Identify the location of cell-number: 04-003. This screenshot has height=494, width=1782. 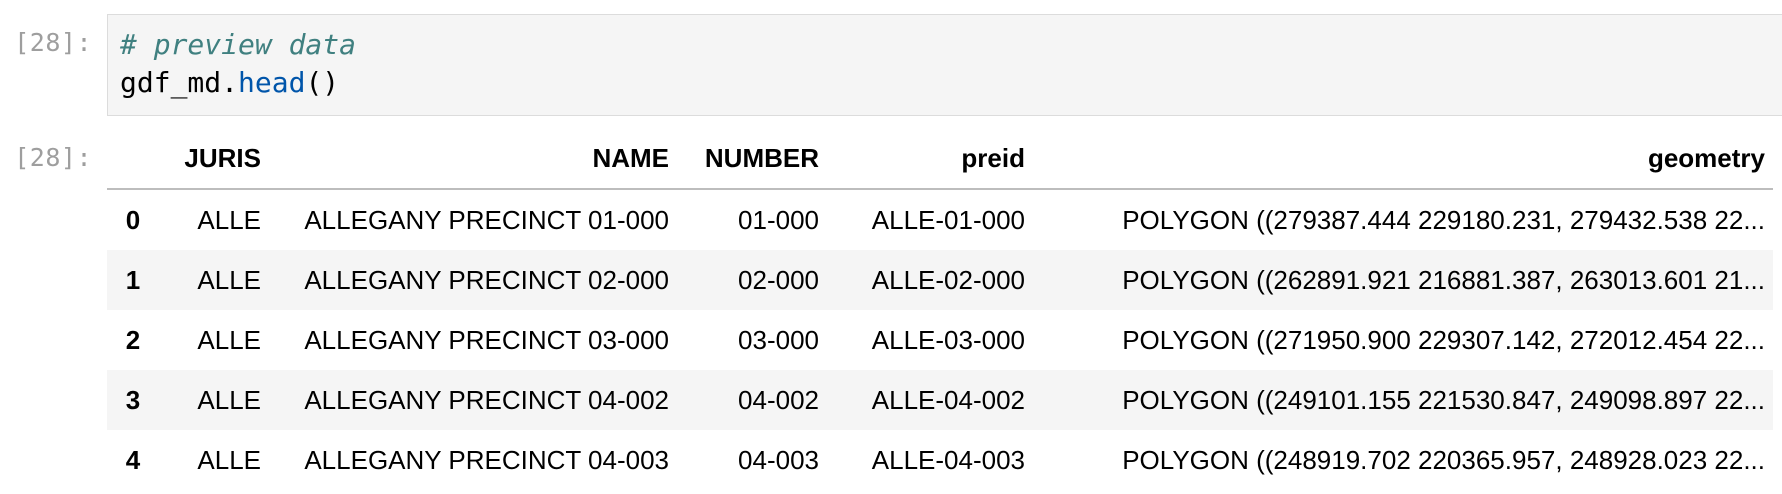
(778, 459).